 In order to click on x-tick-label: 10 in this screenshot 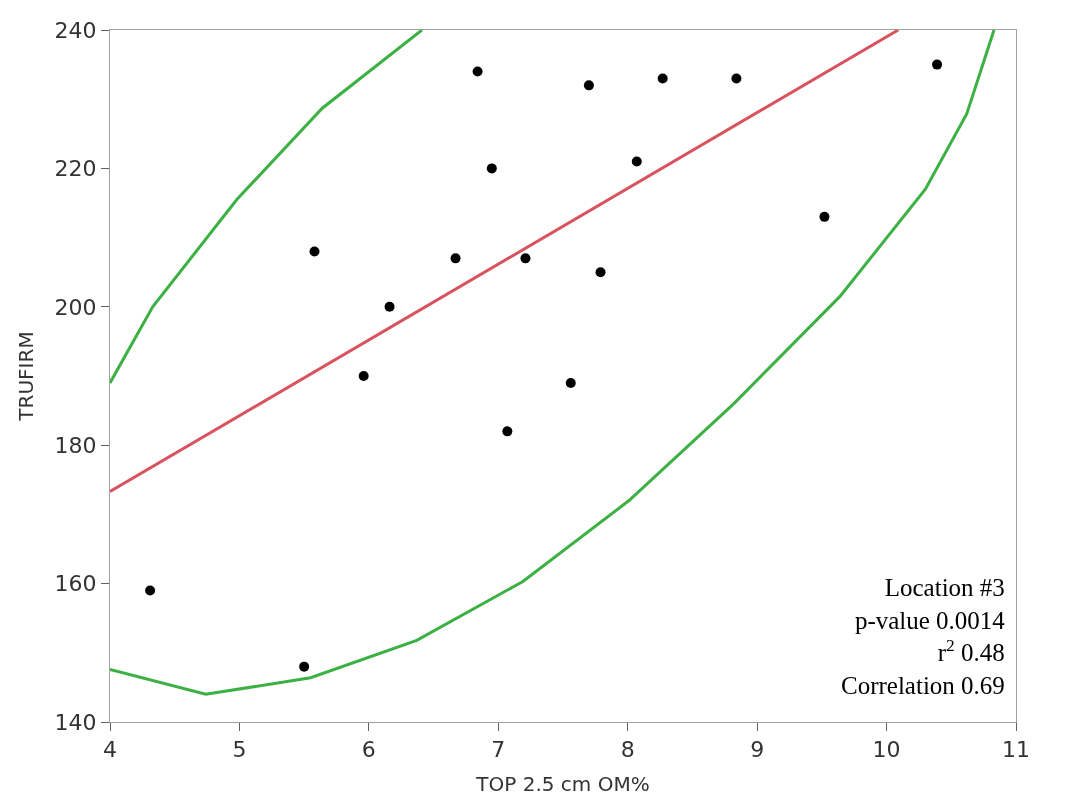, I will do `click(886, 750)`.